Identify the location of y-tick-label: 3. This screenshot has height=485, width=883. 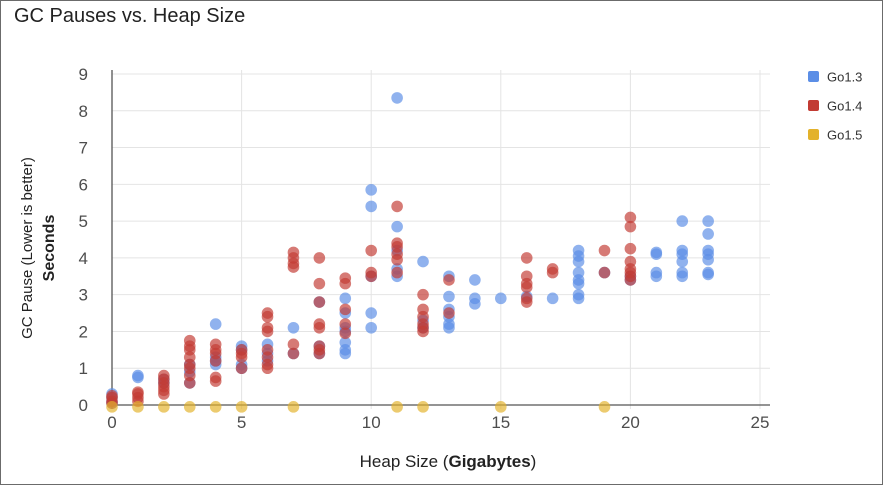
(83, 295).